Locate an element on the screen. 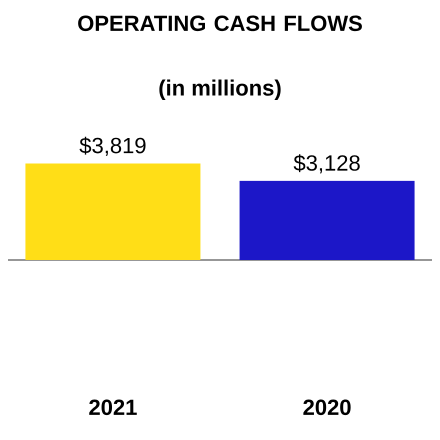 The image size is (440, 440). chart-subtitle: (in millions) is located at coordinates (220, 90).